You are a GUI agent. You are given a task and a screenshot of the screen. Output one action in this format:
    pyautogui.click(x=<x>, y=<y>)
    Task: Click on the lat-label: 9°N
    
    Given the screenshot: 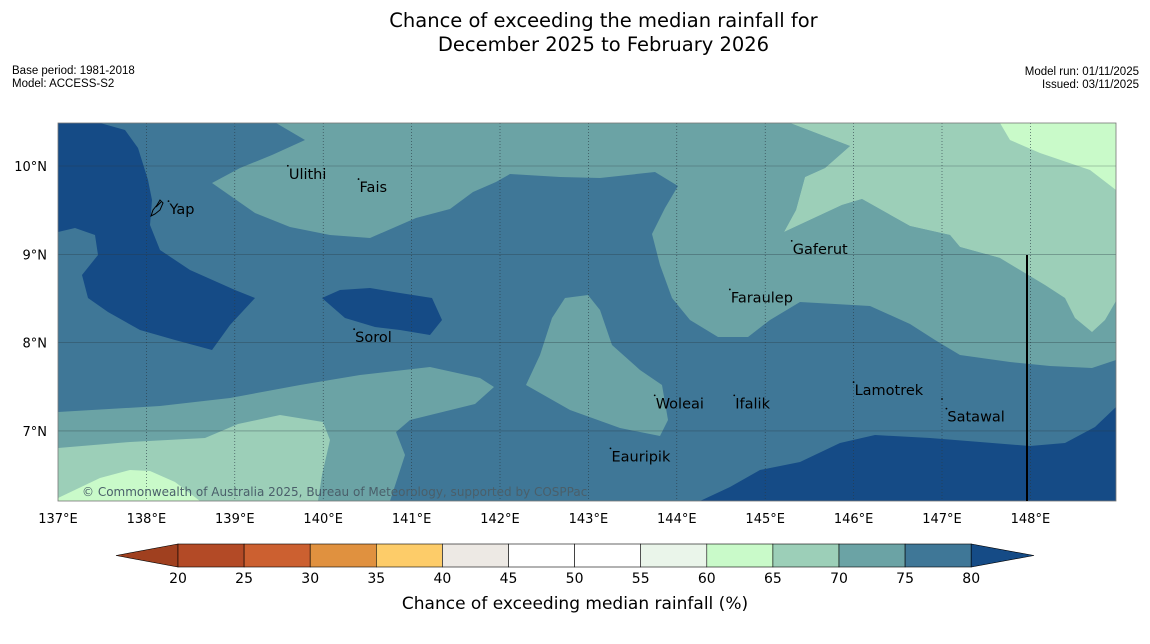 What is the action you would take?
    pyautogui.click(x=35, y=255)
    